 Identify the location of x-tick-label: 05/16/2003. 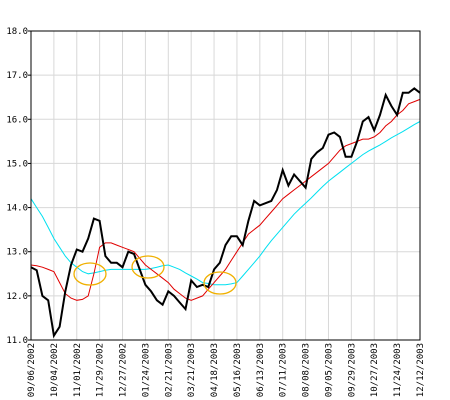
(238, 370).